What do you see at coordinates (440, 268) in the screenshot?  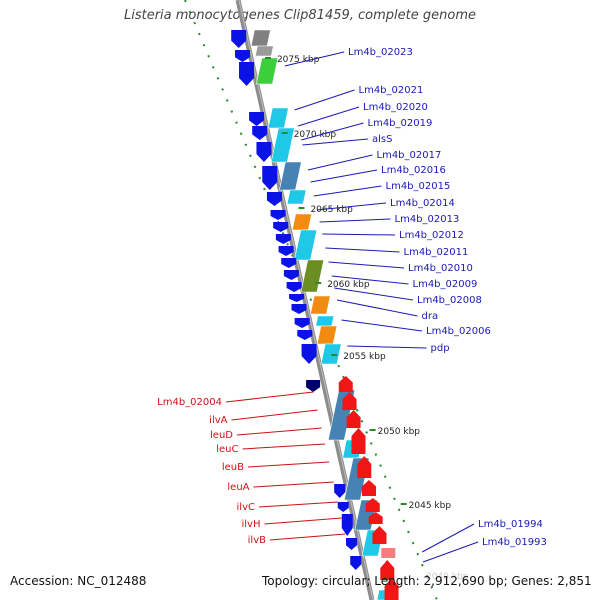 I see `forward-gene-label: Lm4b_02010` at bounding box center [440, 268].